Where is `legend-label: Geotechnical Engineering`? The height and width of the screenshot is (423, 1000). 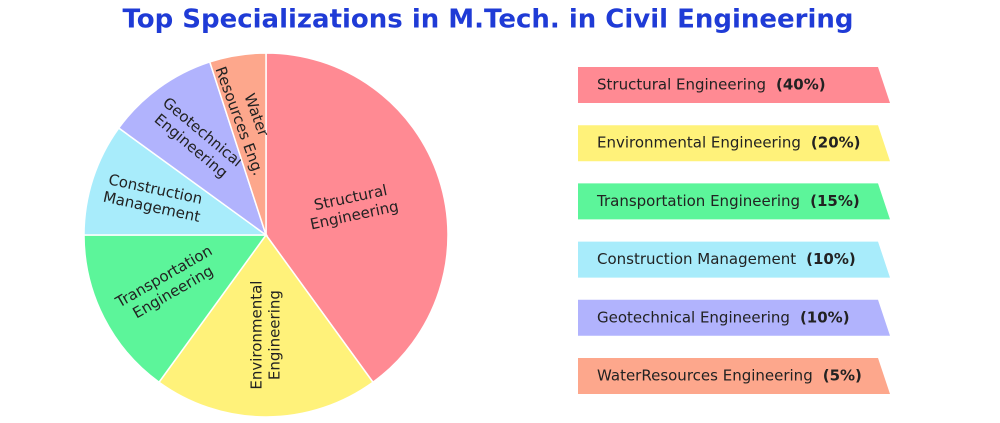 legend-label: Geotechnical Engineering is located at coordinates (693, 317).